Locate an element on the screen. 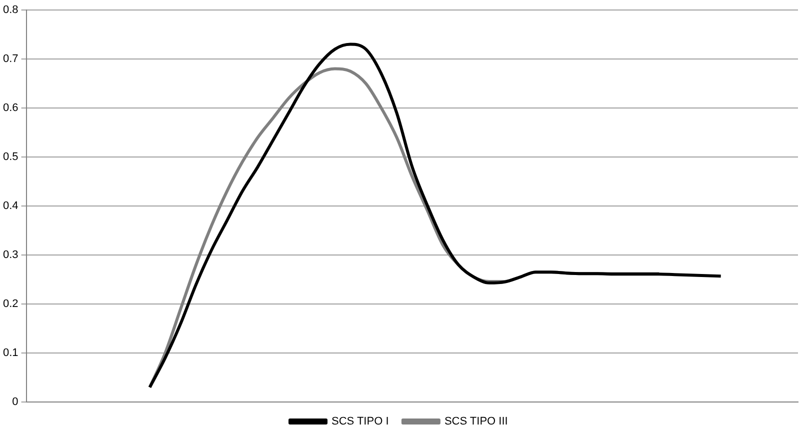  y-tick-label: 0.4 is located at coordinates (10, 206).